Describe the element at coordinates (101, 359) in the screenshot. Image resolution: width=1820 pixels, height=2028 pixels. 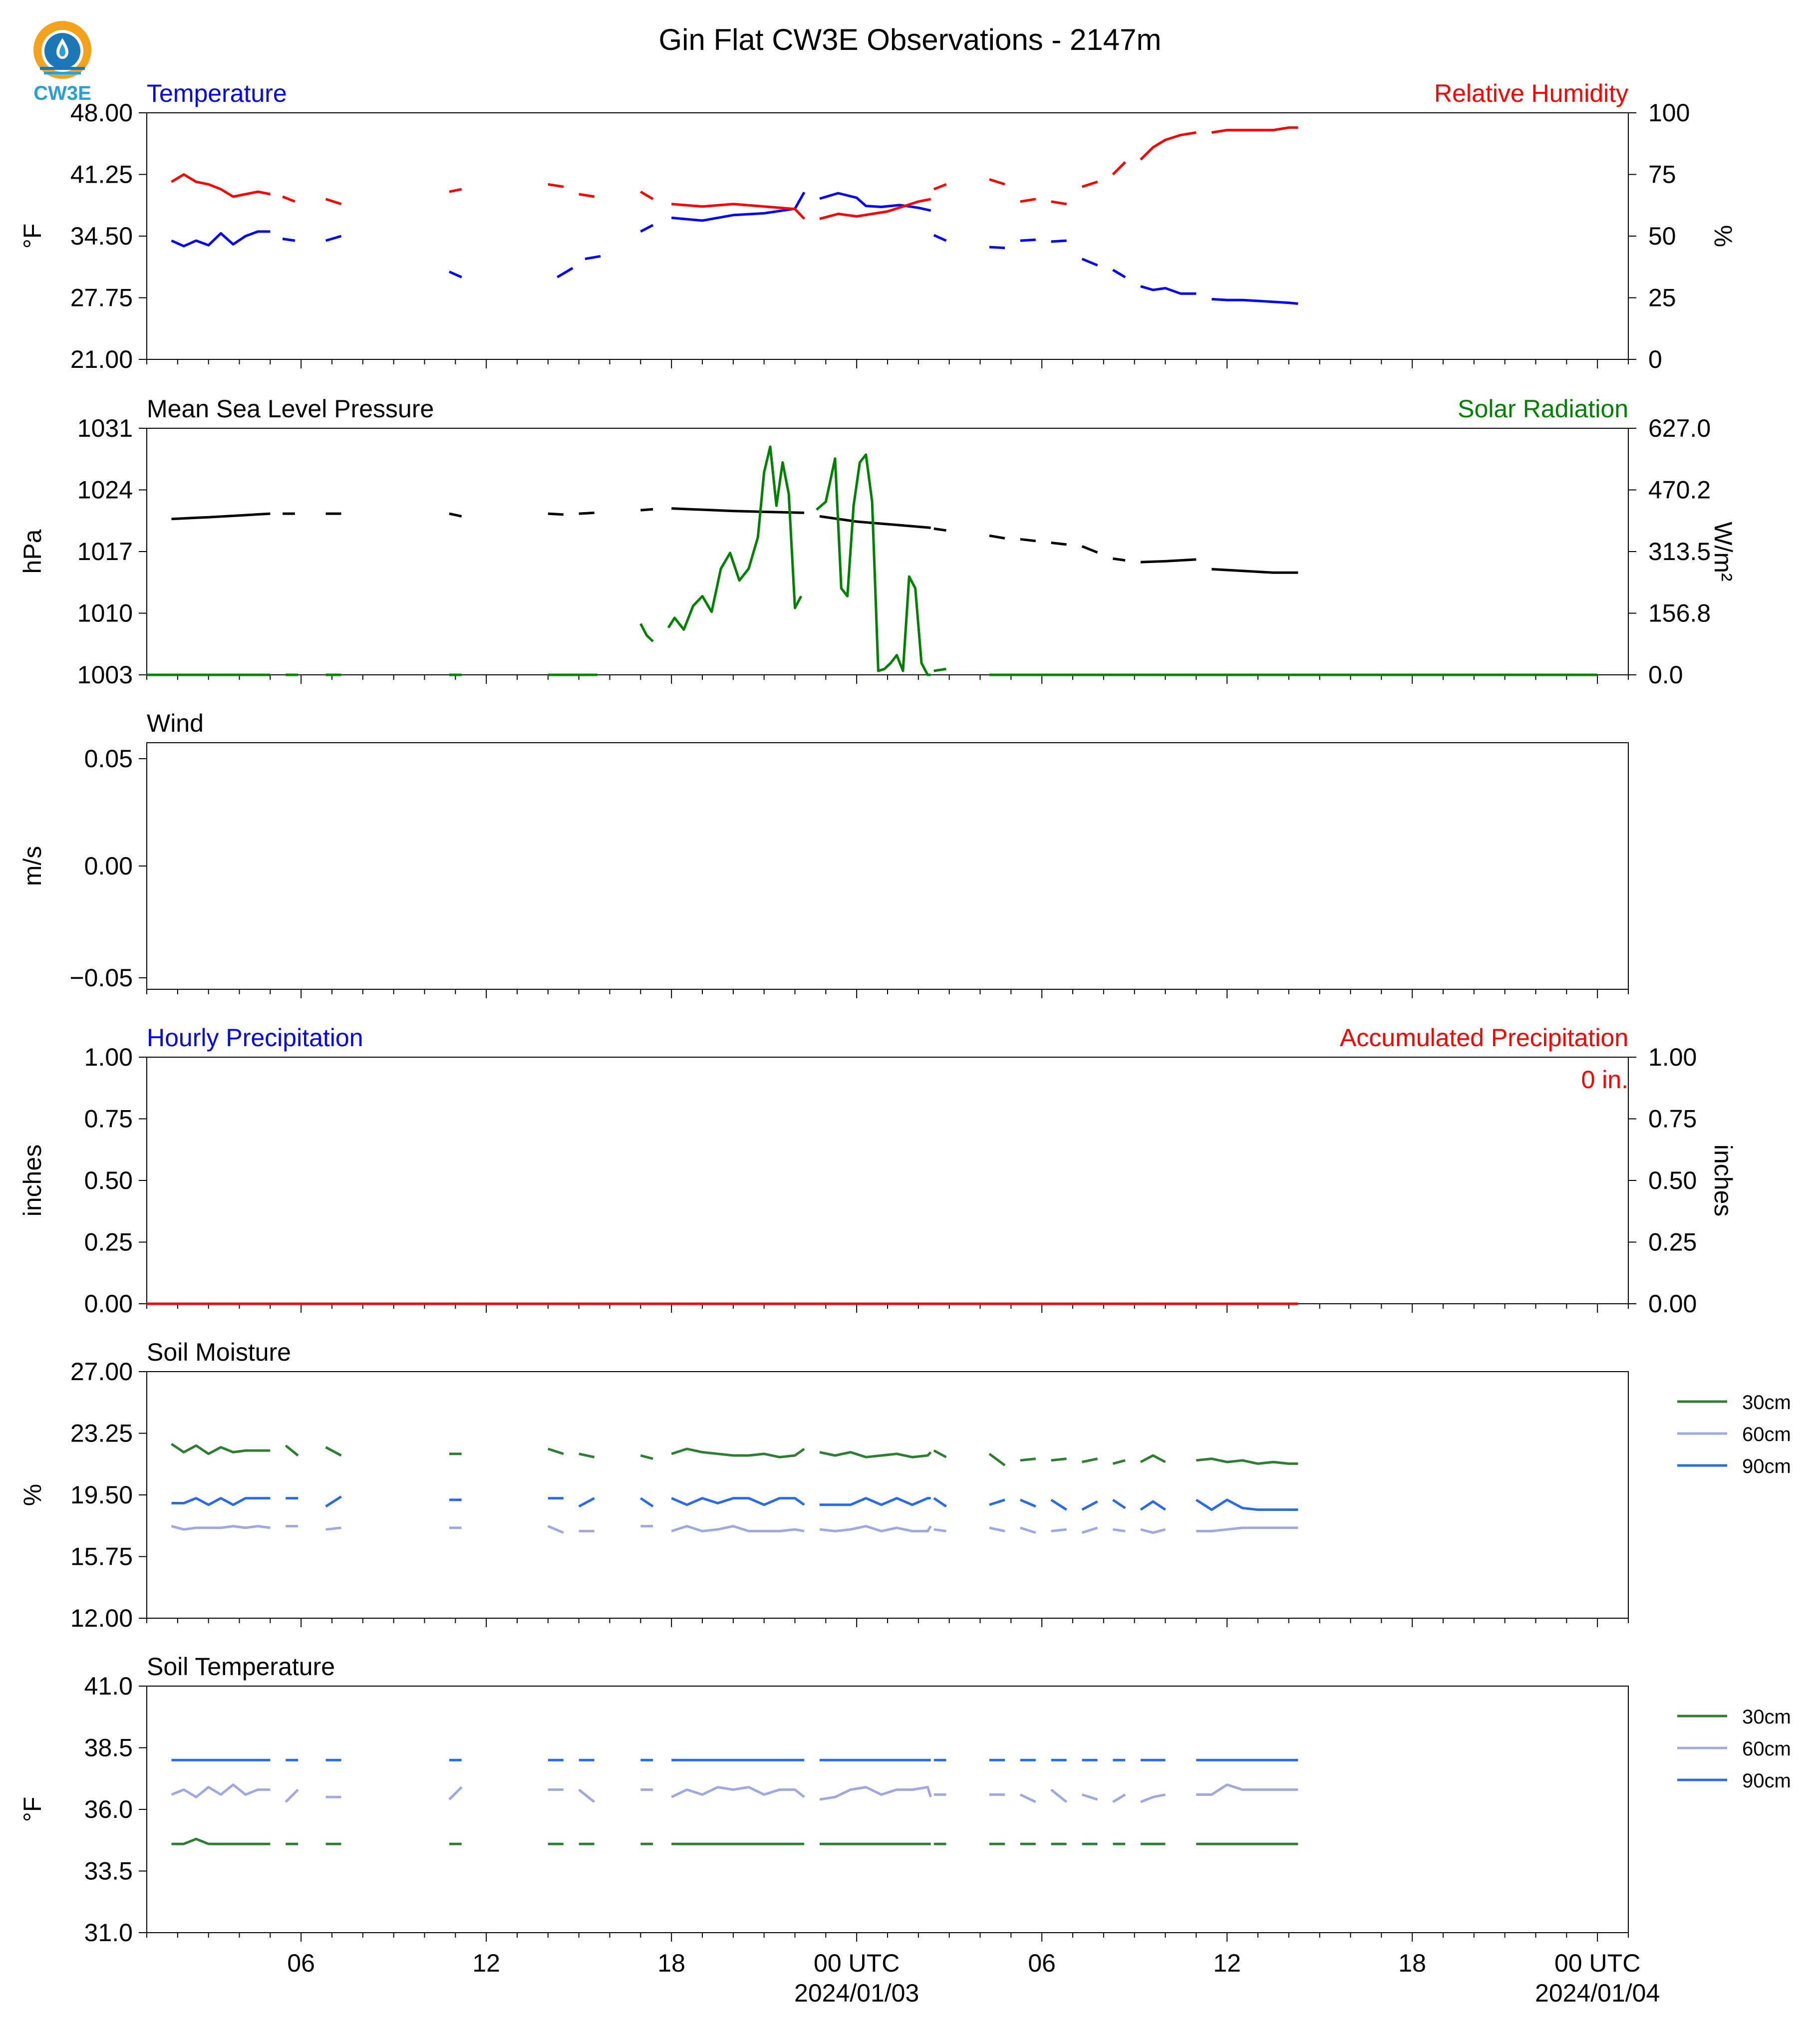
I see `y-tick-label: 21.00` at that location.